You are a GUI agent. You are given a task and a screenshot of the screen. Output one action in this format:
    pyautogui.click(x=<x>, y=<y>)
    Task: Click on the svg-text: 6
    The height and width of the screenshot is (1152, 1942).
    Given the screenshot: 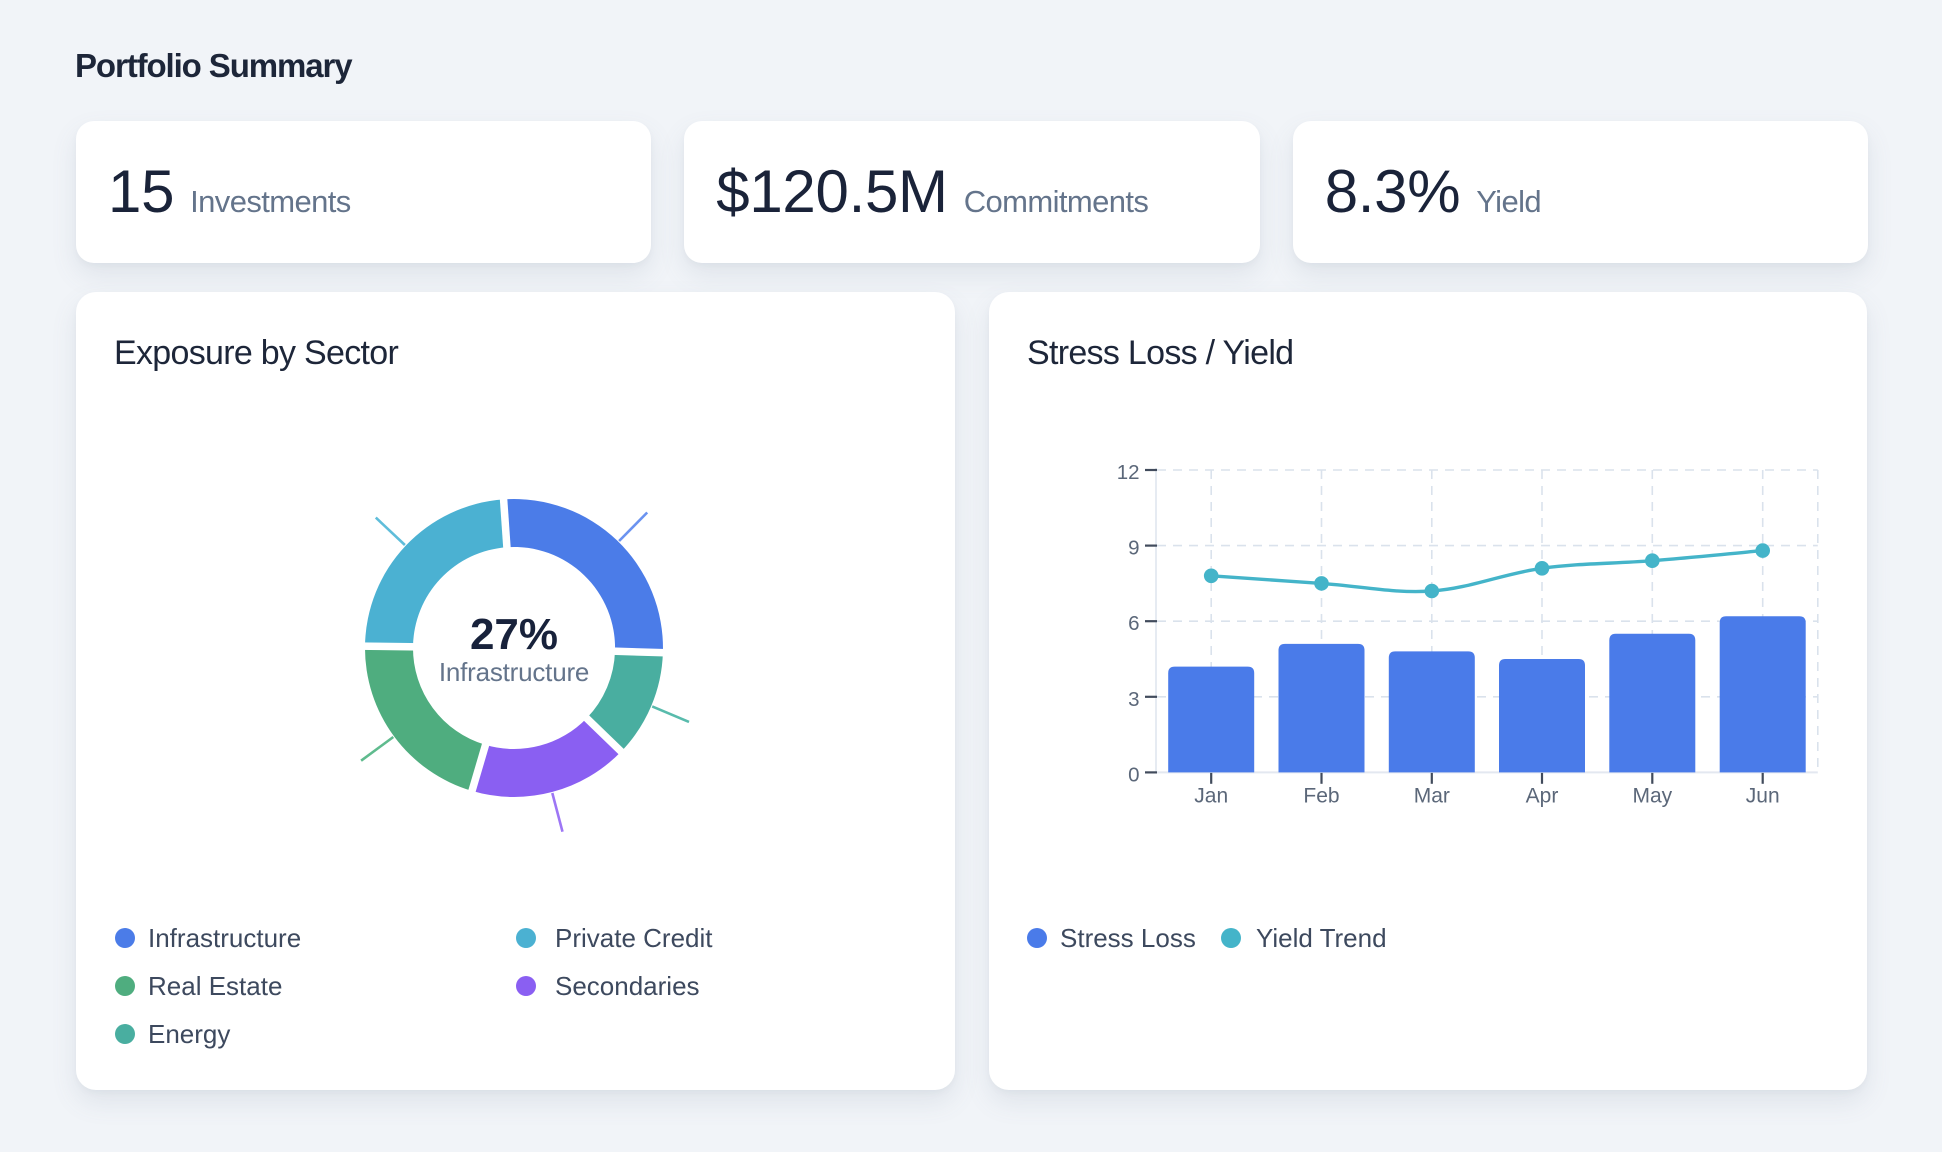 What is the action you would take?
    pyautogui.click(x=1133, y=623)
    